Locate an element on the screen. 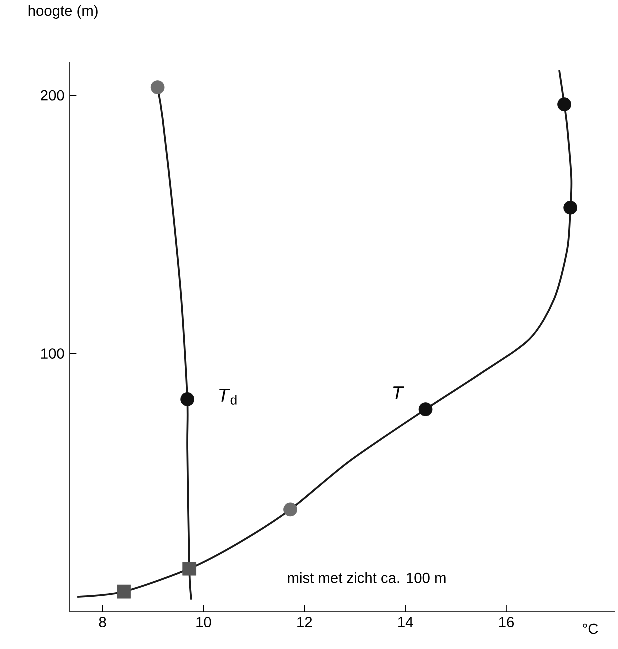  x-tick-label: 12 is located at coordinates (305, 622).